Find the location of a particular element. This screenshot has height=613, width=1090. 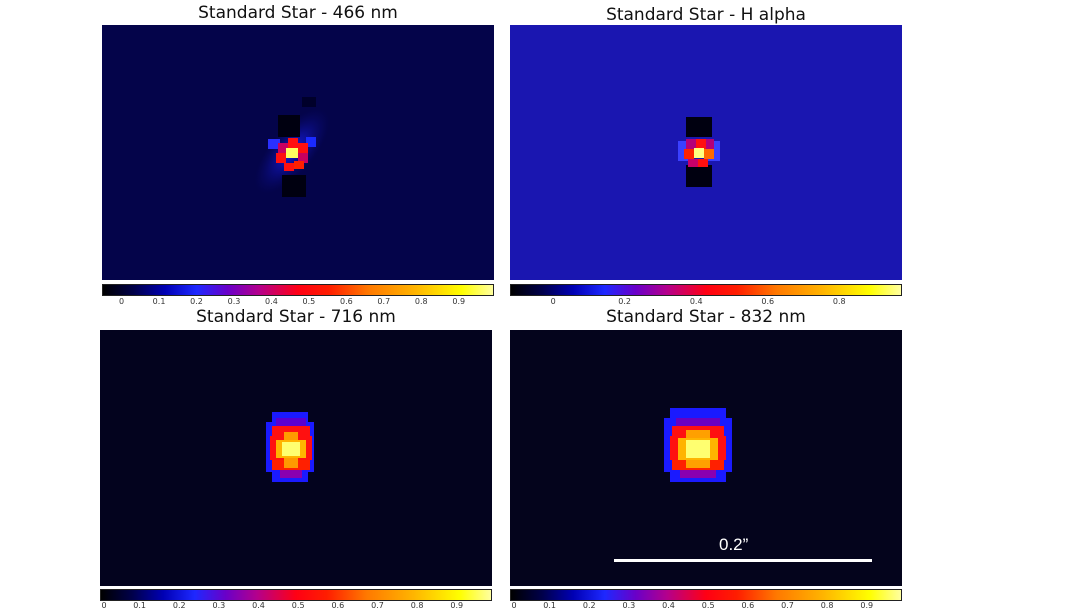

psf-halpha is located at coordinates (699, 152).